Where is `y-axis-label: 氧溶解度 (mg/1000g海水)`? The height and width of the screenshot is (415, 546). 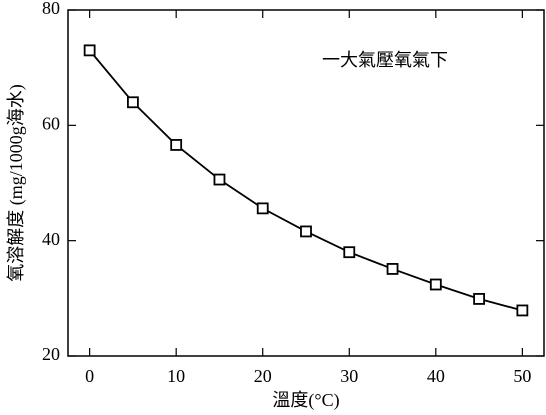
y-axis-label: 氧溶解度 (mg/1000g海水) is located at coordinates (16, 183).